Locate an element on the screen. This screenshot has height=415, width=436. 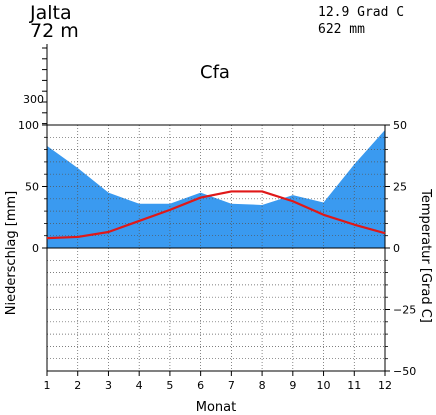
x-axis-label: 8 is located at coordinates (262, 385).